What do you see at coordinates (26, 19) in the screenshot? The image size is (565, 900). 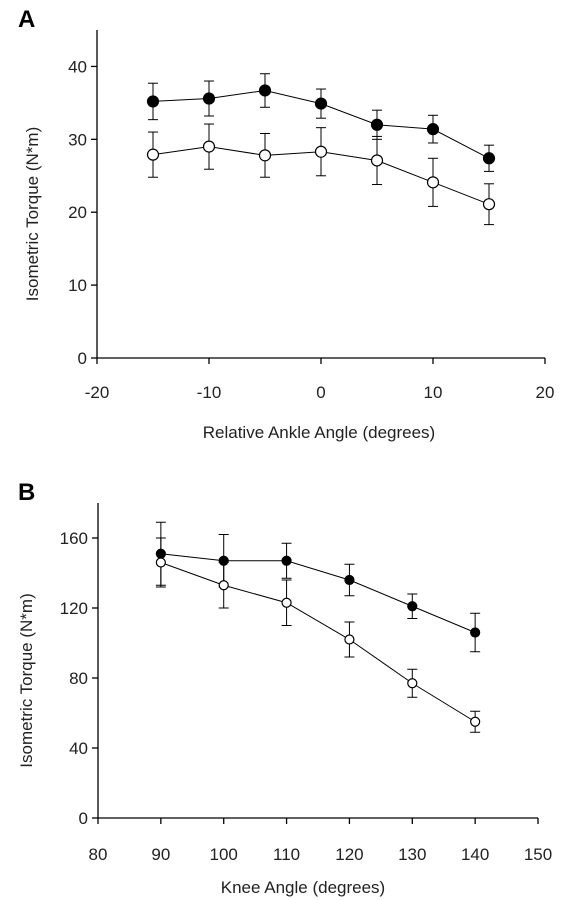 I see `panel-letter: A` at bounding box center [26, 19].